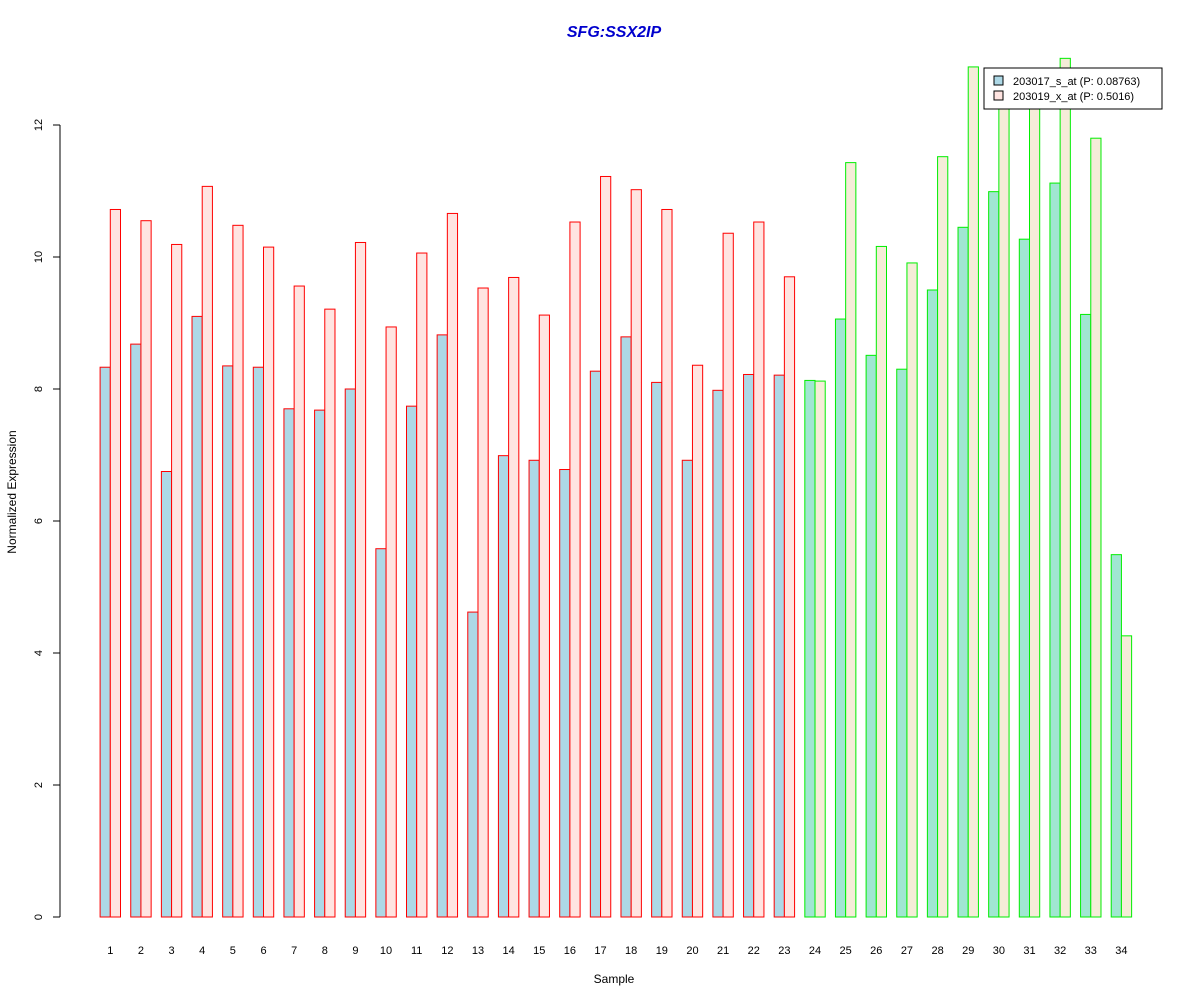 The height and width of the screenshot is (1005, 1200). What do you see at coordinates (692, 951) in the screenshot?
I see `x-tick-label: 20` at bounding box center [692, 951].